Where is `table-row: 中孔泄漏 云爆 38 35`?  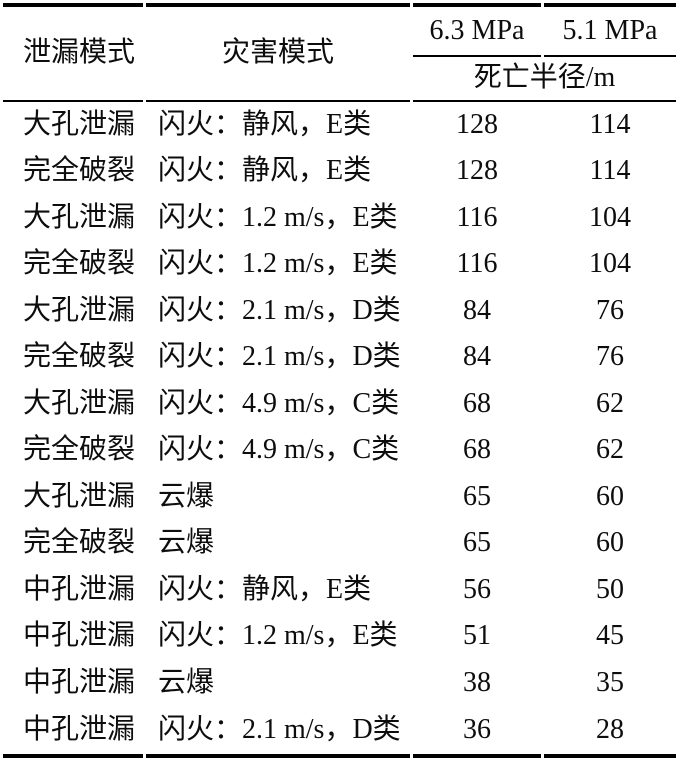 table-row: 中孔泄漏 云爆 38 35 is located at coordinates (339, 683).